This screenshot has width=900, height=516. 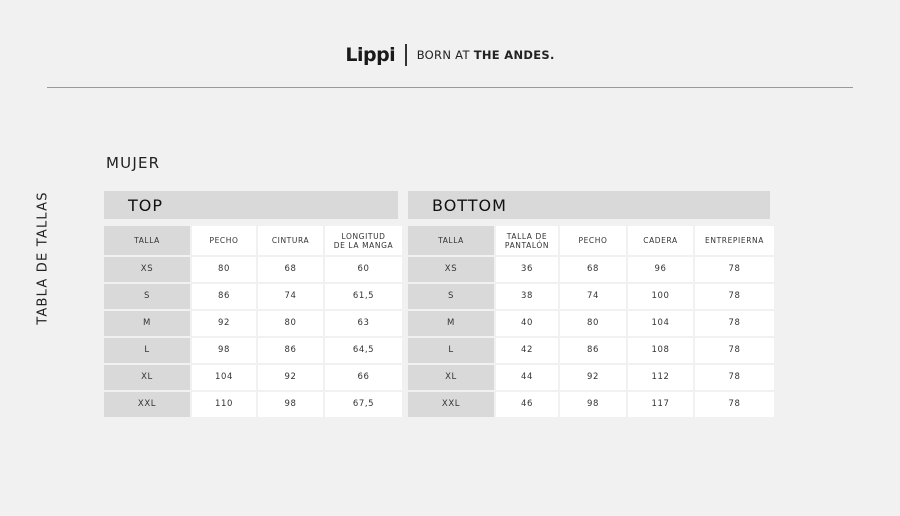 What do you see at coordinates (363, 377) in the screenshot?
I see `measure-cell: 66` at bounding box center [363, 377].